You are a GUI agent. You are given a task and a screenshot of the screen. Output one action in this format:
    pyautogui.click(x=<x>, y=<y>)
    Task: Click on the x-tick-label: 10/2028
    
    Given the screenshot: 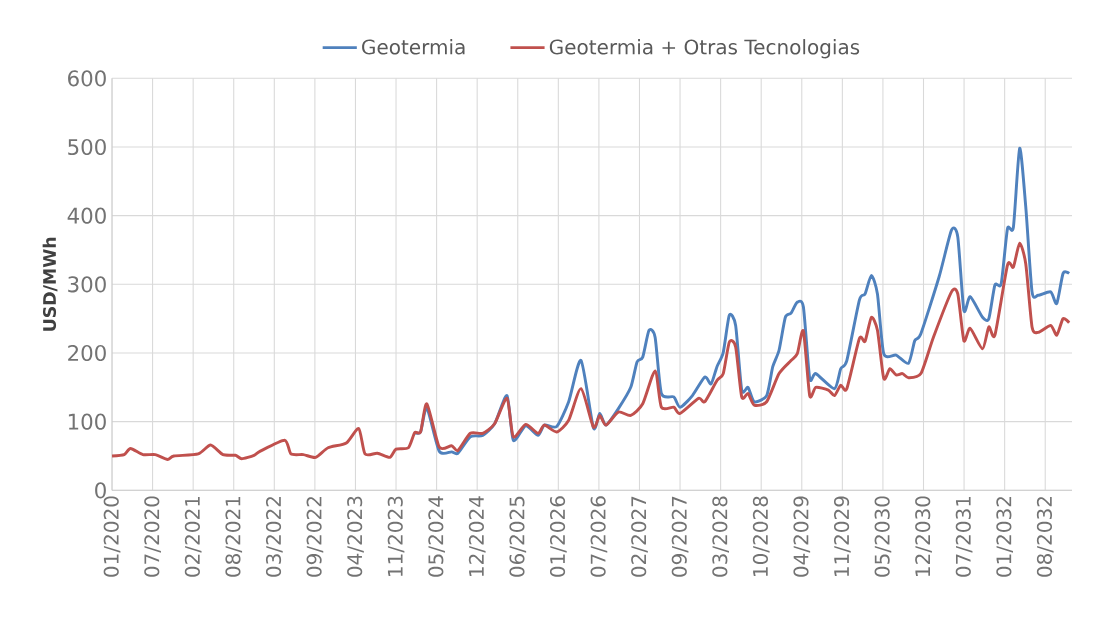 What is the action you would take?
    pyautogui.click(x=761, y=536)
    